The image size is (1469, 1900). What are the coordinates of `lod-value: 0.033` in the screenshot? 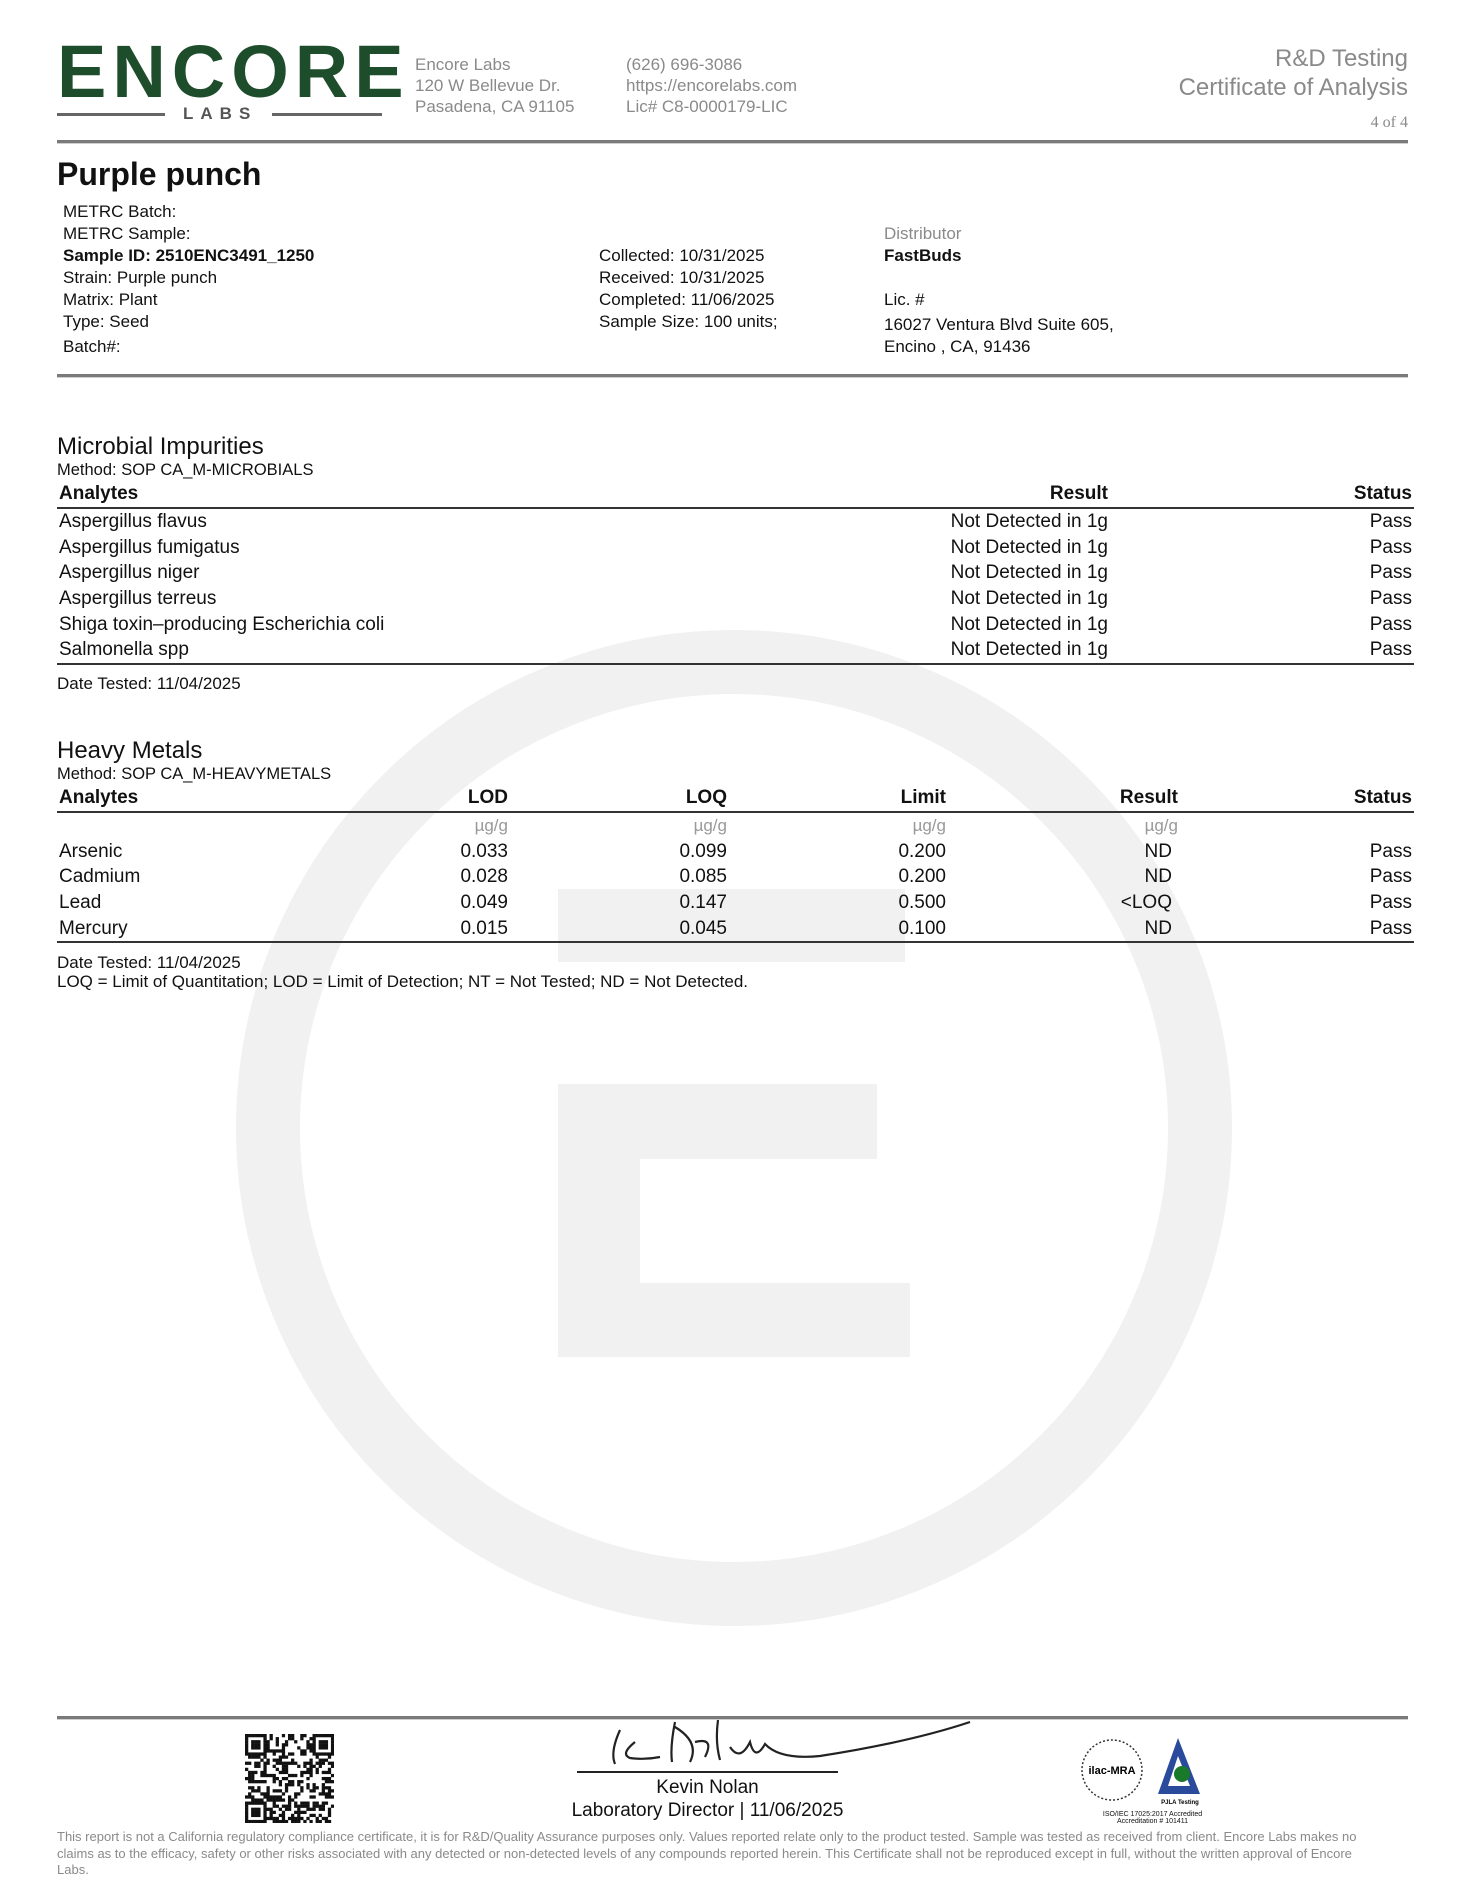 It's located at (484, 851).